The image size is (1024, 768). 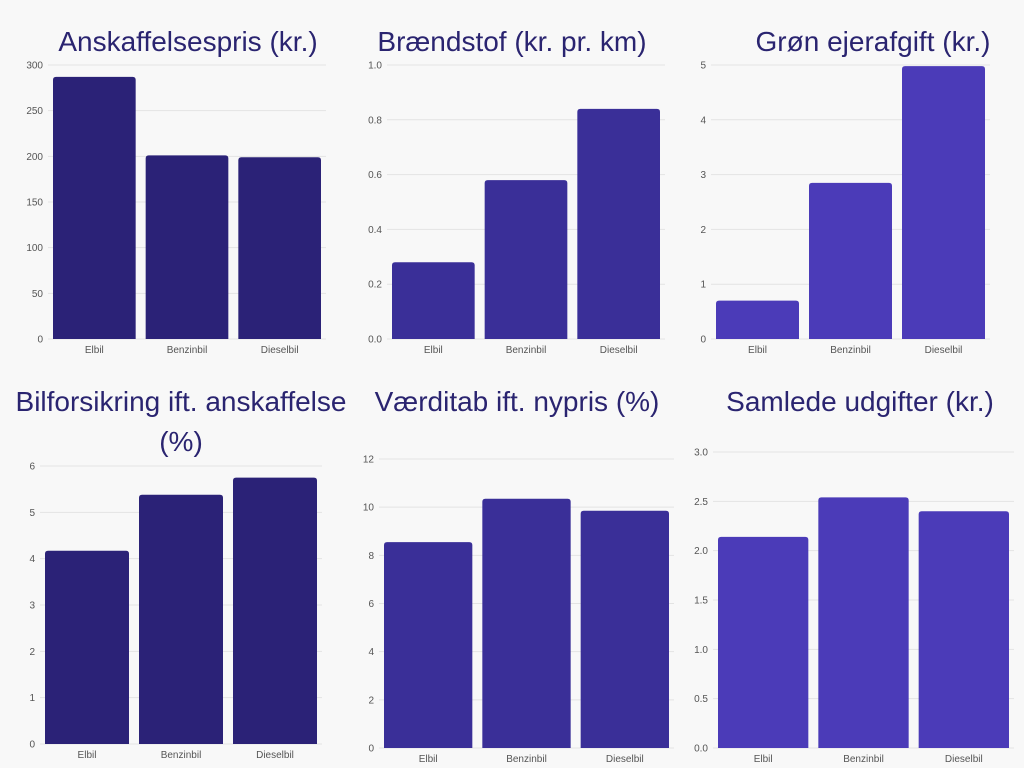 I want to click on y-tick-label: 12, so click(x=369, y=460).